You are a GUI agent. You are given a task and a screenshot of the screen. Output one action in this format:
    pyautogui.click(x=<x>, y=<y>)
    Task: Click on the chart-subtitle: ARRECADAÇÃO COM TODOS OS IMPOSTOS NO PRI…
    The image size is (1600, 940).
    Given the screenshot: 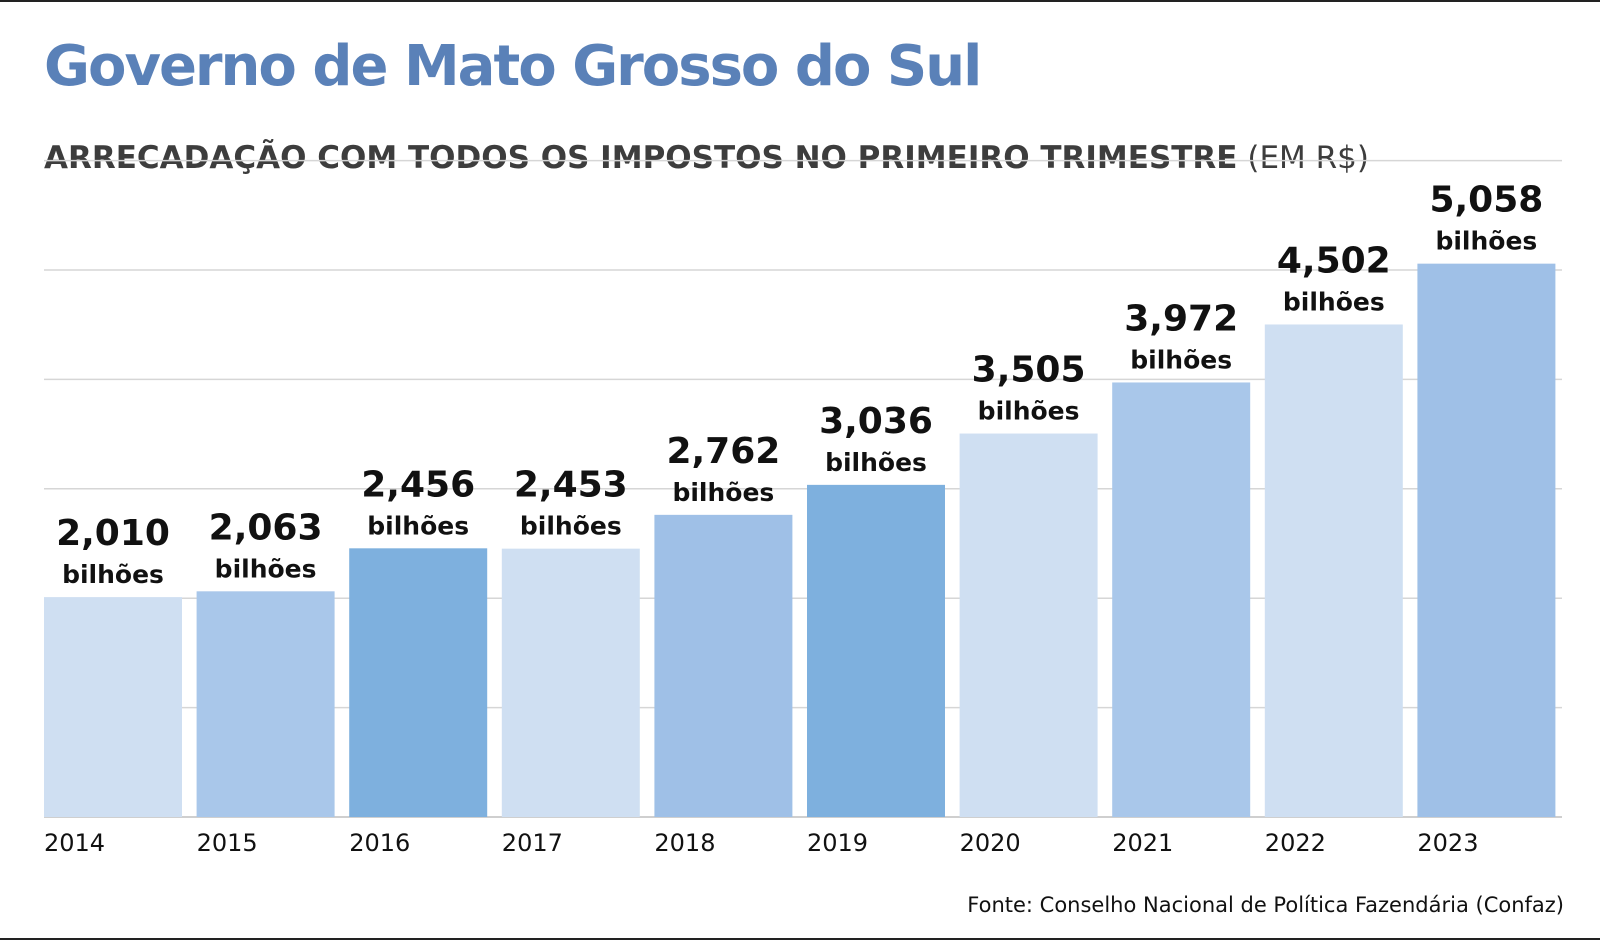 What is the action you would take?
    pyautogui.click(x=706, y=158)
    